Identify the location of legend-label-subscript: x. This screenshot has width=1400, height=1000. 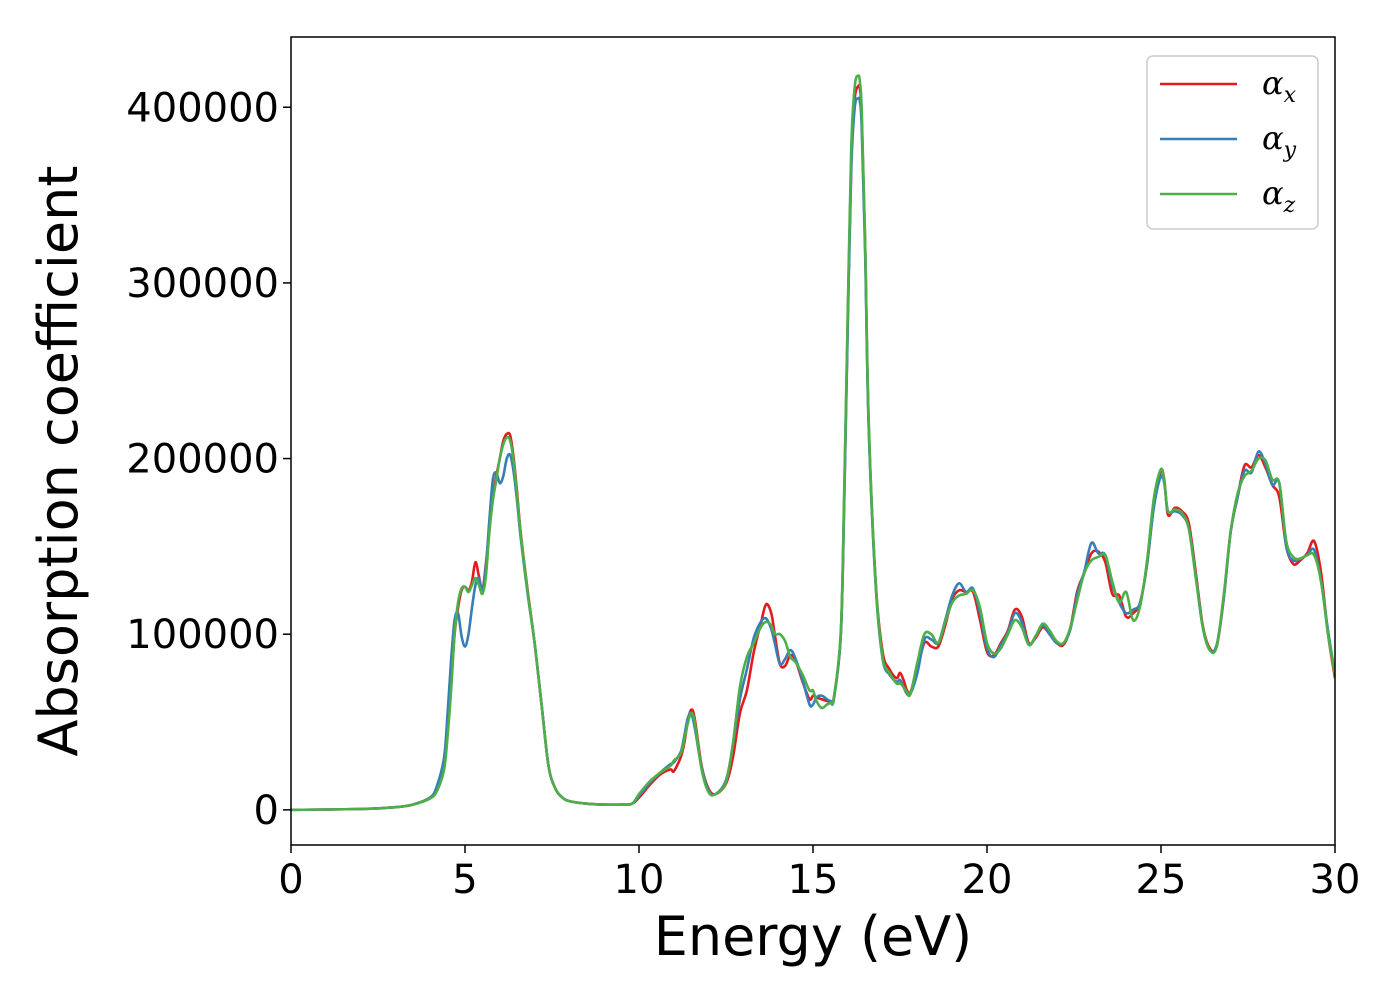
(1290, 95).